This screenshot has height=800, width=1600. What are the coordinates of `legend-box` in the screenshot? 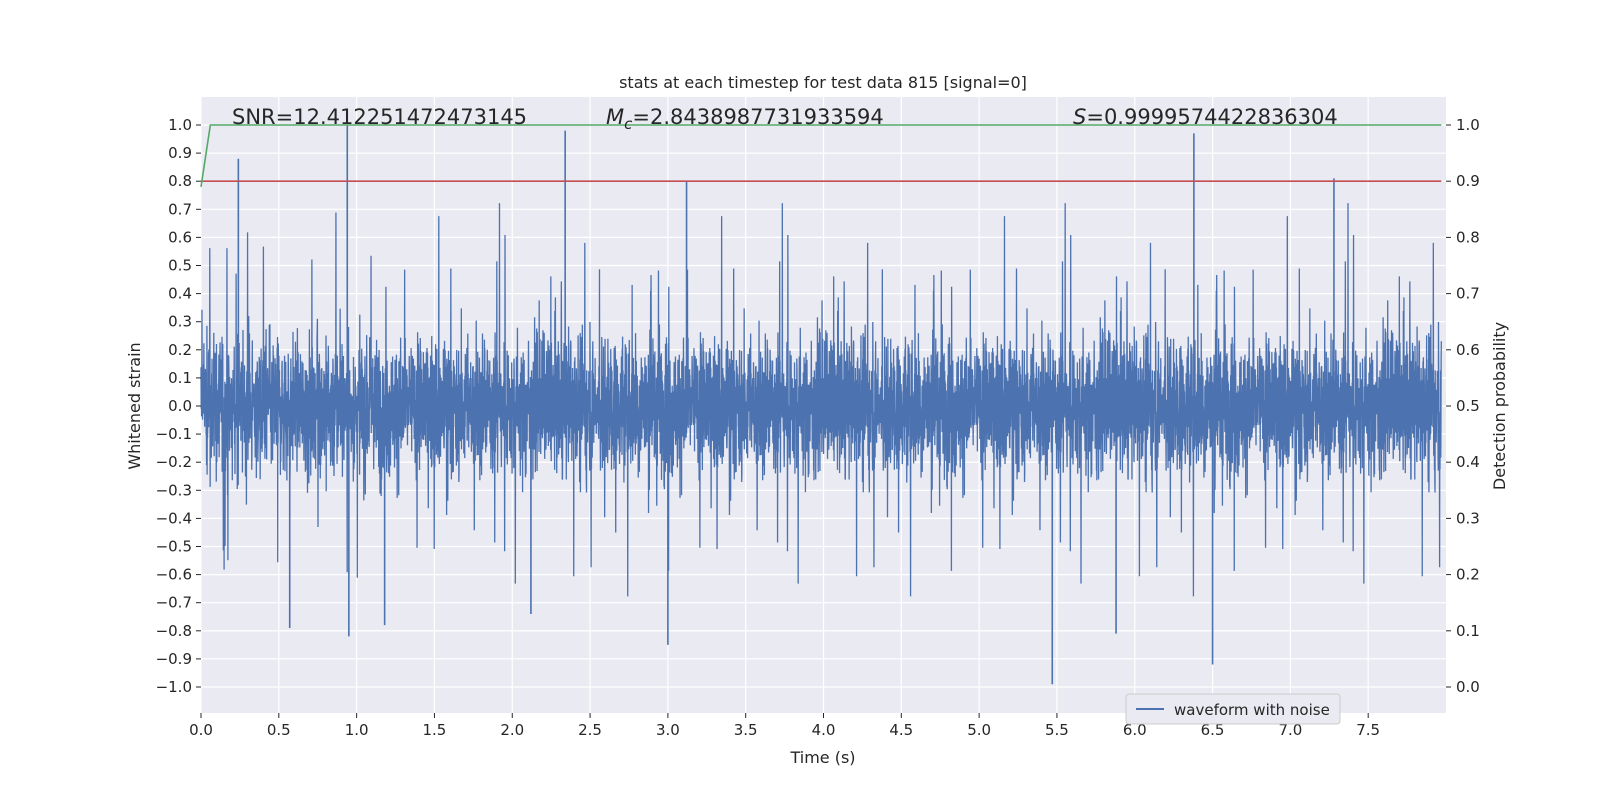 It's located at (1233, 709).